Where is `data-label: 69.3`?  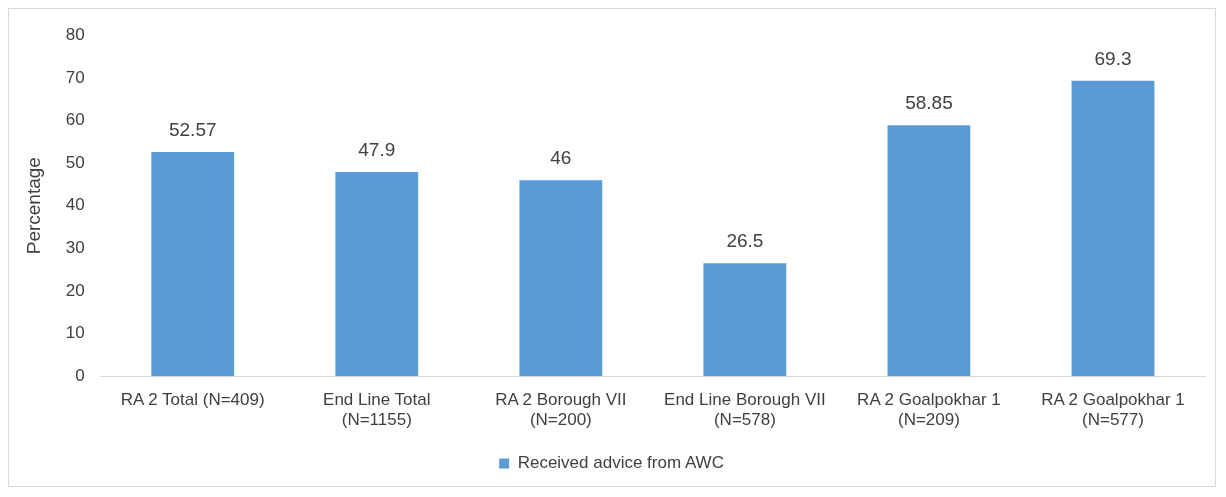
data-label: 69.3 is located at coordinates (1113, 58).